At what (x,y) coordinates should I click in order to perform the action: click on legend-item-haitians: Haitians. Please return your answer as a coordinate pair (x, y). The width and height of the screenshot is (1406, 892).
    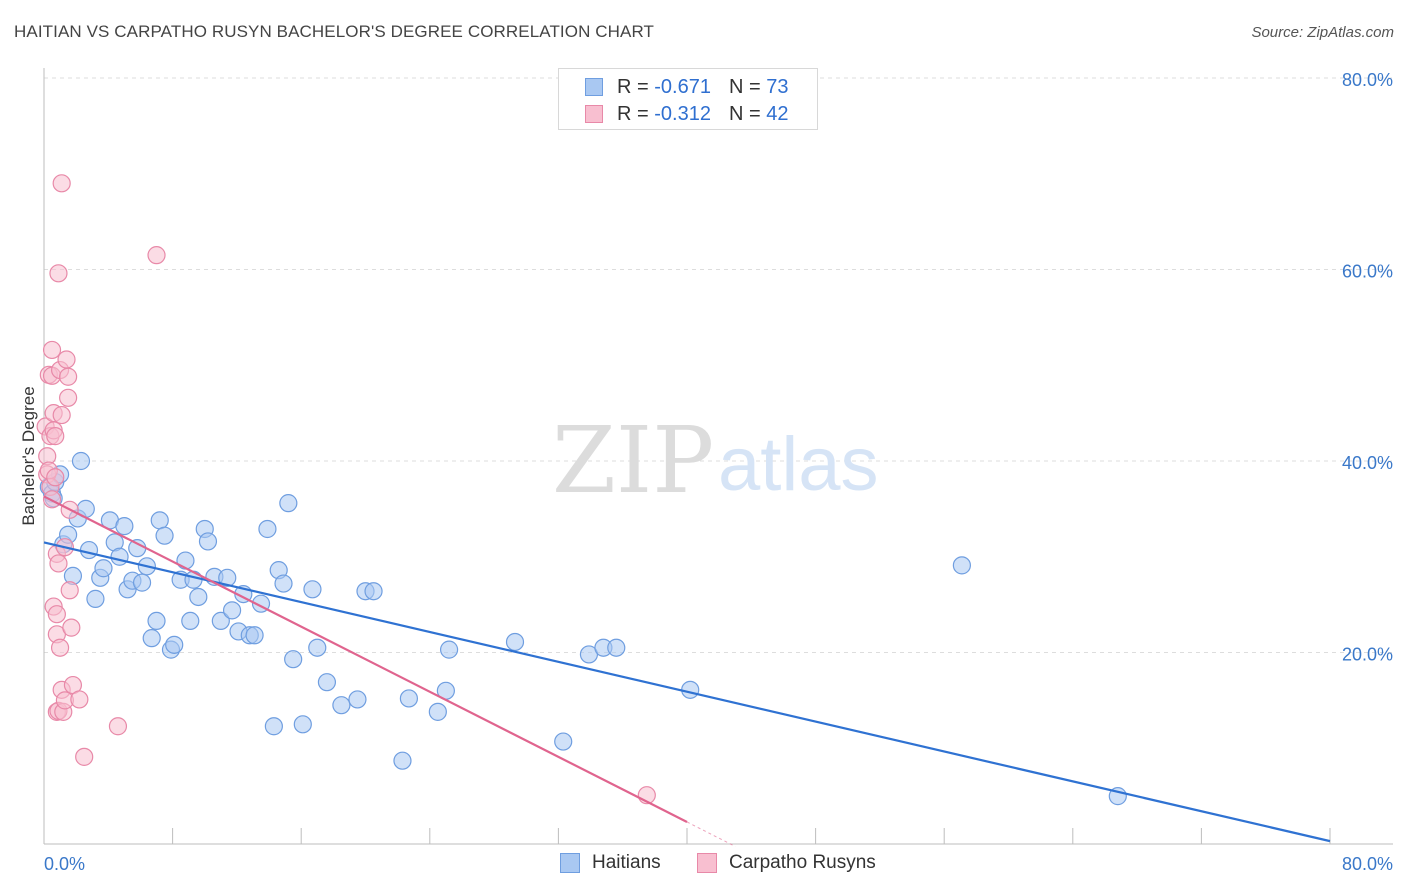
    Looking at the image, I should click on (610, 863).